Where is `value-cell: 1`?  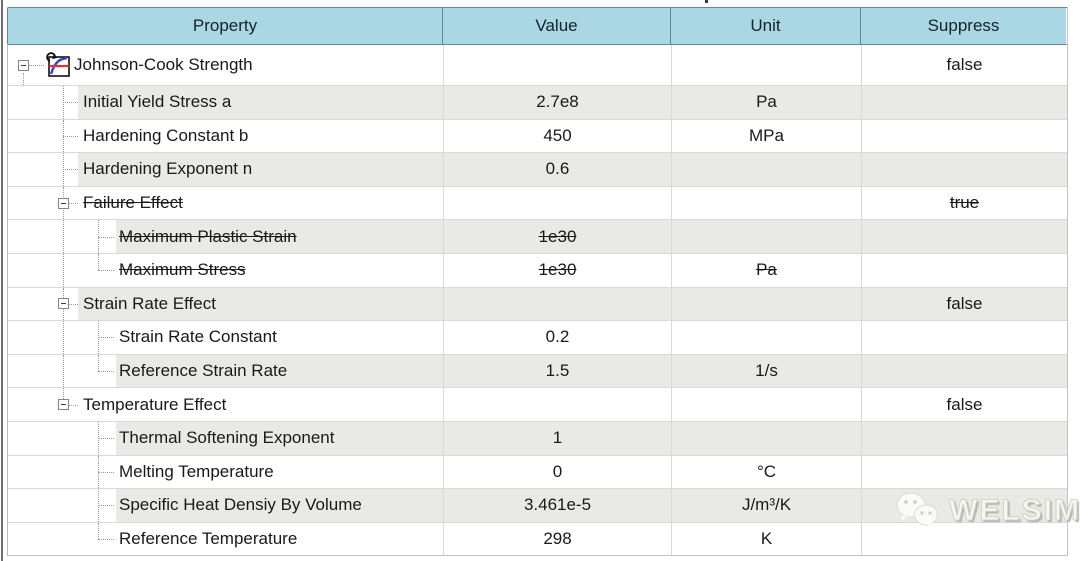
value-cell: 1 is located at coordinates (558, 438).